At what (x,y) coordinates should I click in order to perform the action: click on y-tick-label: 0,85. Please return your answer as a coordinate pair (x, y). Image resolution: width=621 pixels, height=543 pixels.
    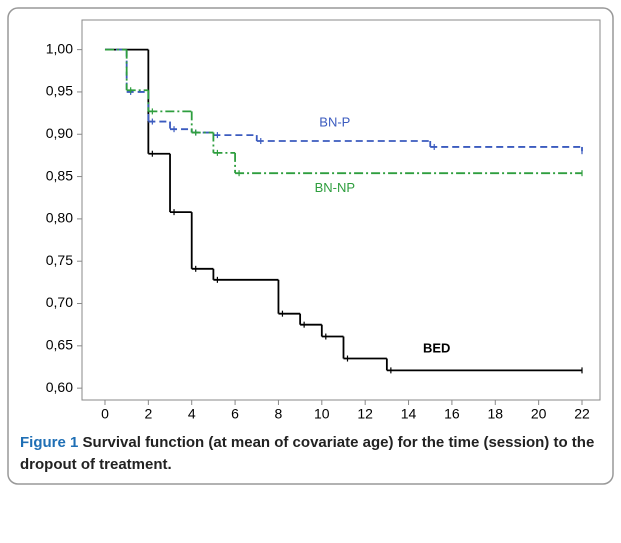
    Looking at the image, I should click on (59, 175).